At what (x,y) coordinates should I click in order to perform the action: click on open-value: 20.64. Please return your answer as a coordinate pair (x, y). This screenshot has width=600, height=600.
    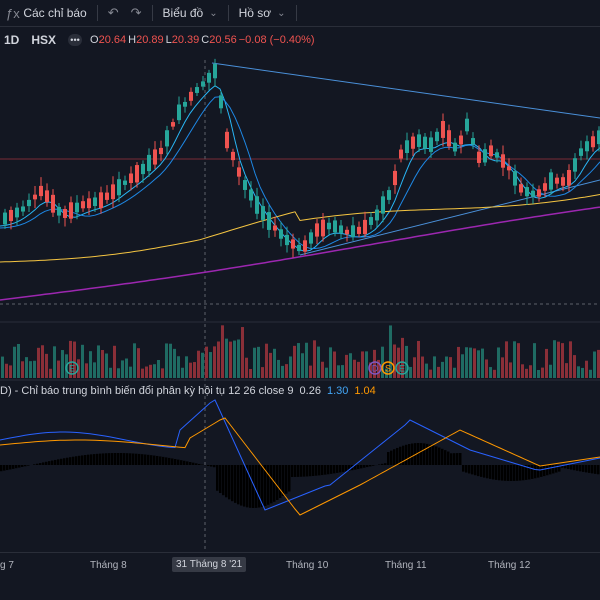
    Looking at the image, I should click on (112, 40).